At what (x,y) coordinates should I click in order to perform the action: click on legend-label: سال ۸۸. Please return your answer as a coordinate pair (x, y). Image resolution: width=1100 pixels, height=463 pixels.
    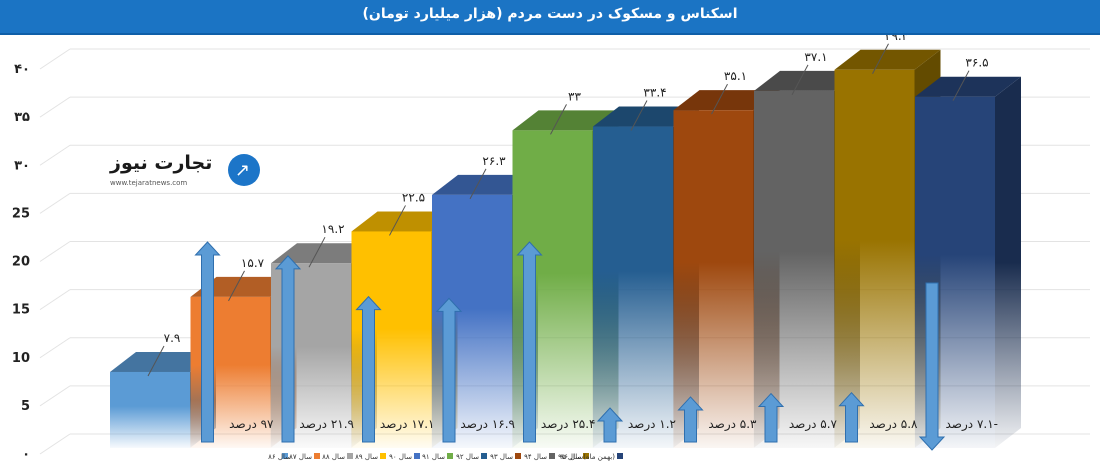
    Looking at the image, I should click on (333, 457).